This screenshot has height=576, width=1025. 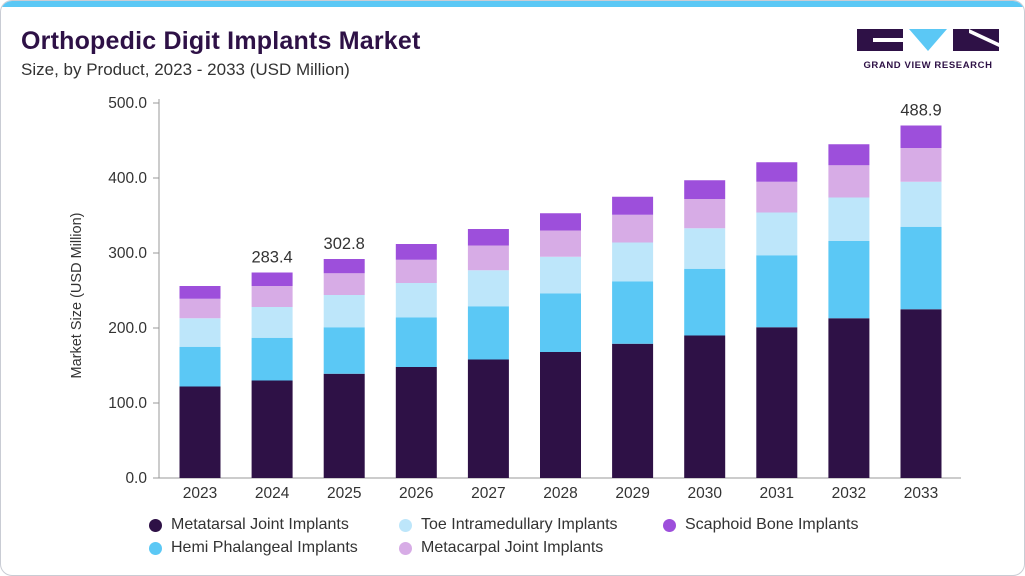 What do you see at coordinates (777, 493) in the screenshot?
I see `x-tick-label: 2031` at bounding box center [777, 493].